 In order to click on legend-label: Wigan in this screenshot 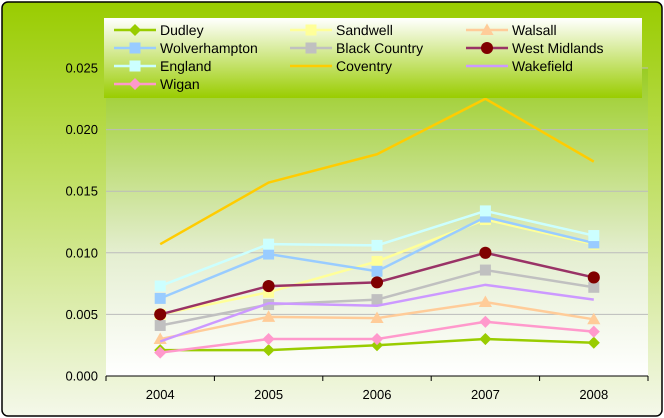, I will do `click(180, 84)`.